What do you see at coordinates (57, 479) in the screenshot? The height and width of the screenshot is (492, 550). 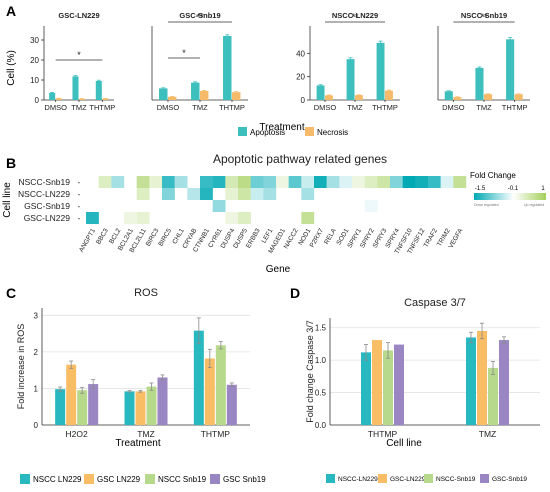 I see `legend-c-label-nscc-ln229: NSCC LN229` at bounding box center [57, 479].